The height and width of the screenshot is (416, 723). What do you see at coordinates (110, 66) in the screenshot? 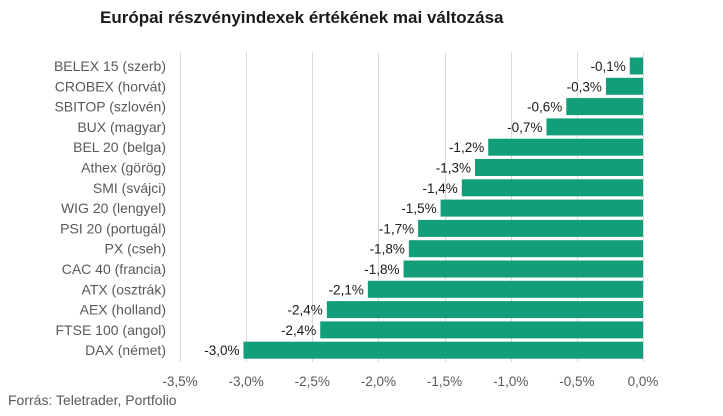
I see `category-label: BELEX 15 (szerb)` at bounding box center [110, 66].